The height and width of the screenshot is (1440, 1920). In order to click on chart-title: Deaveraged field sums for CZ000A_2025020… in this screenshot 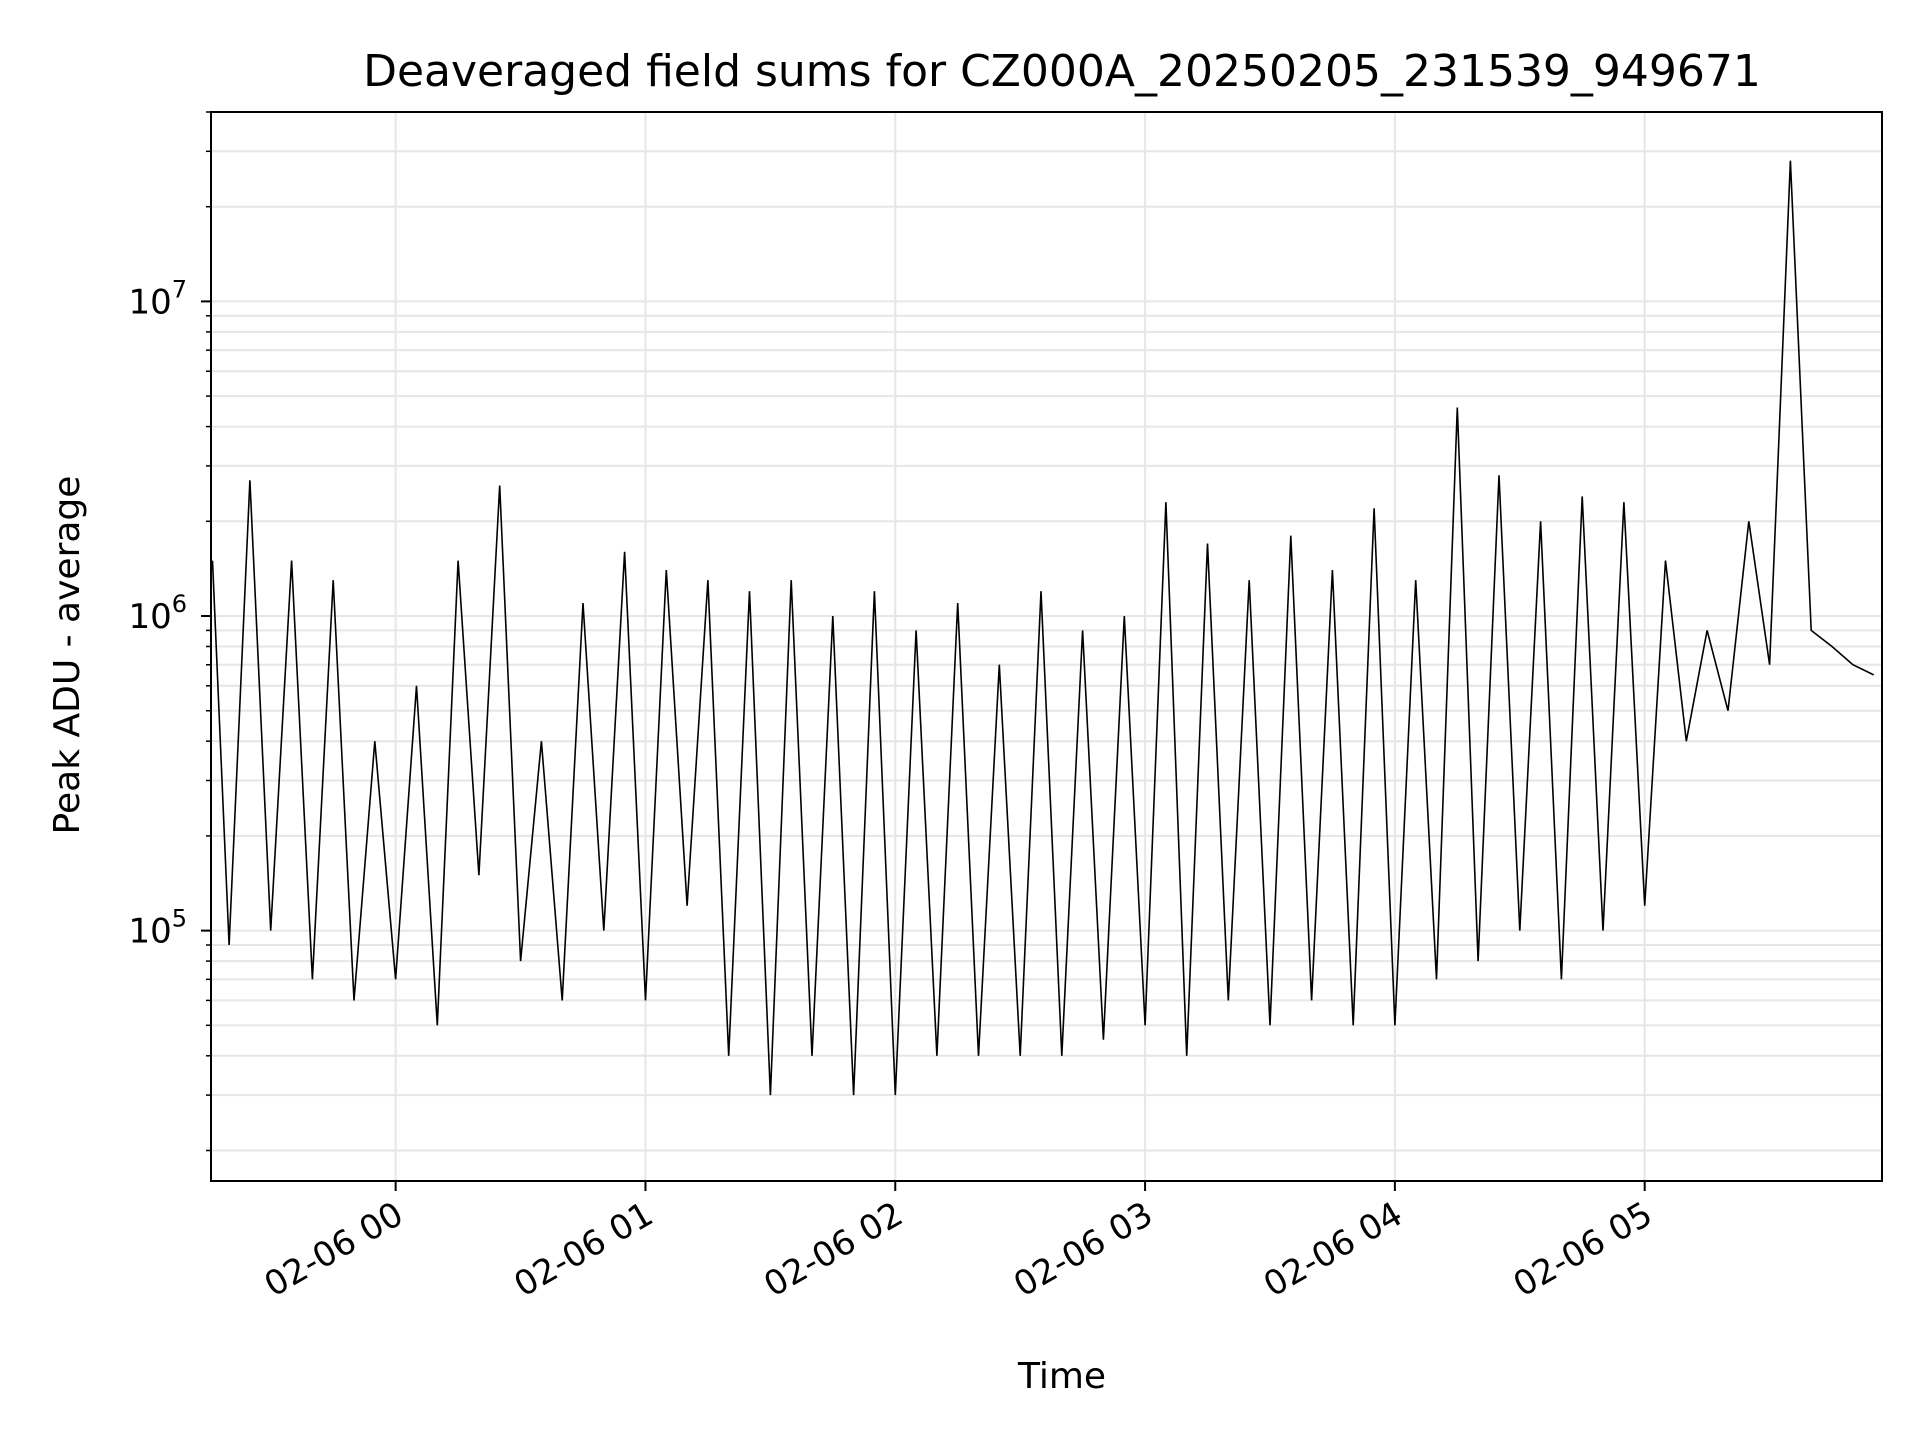, I will do `click(1062, 71)`.